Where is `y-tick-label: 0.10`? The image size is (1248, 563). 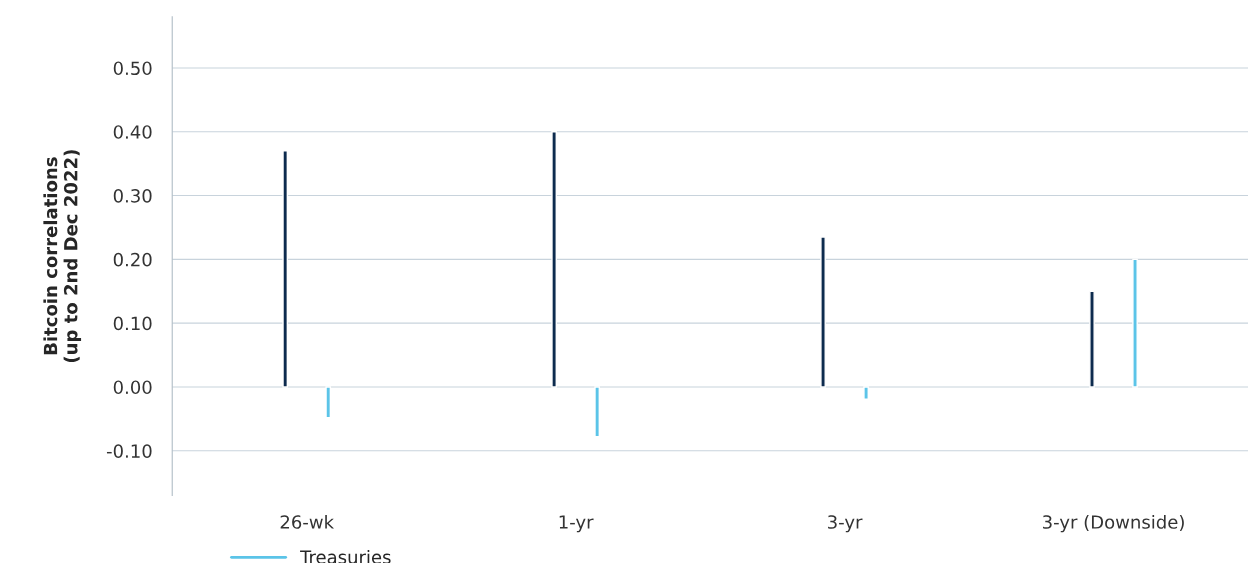 y-tick-label: 0.10 is located at coordinates (132, 323).